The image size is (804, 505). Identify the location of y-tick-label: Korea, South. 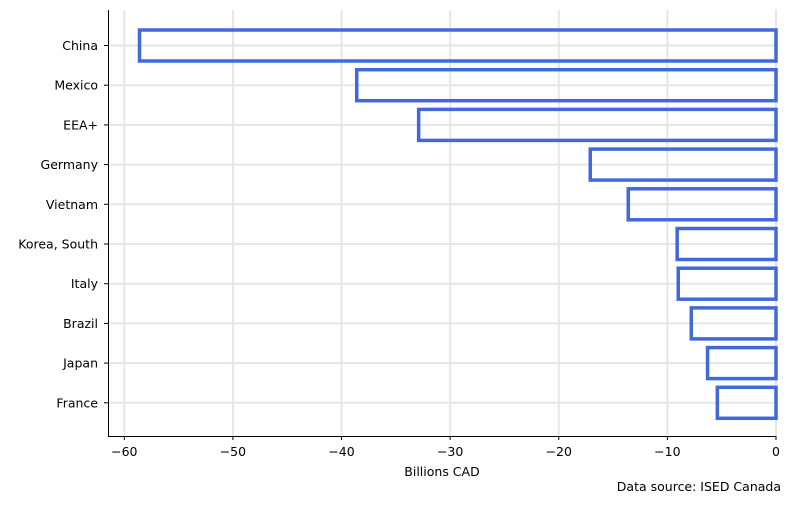
(58, 244).